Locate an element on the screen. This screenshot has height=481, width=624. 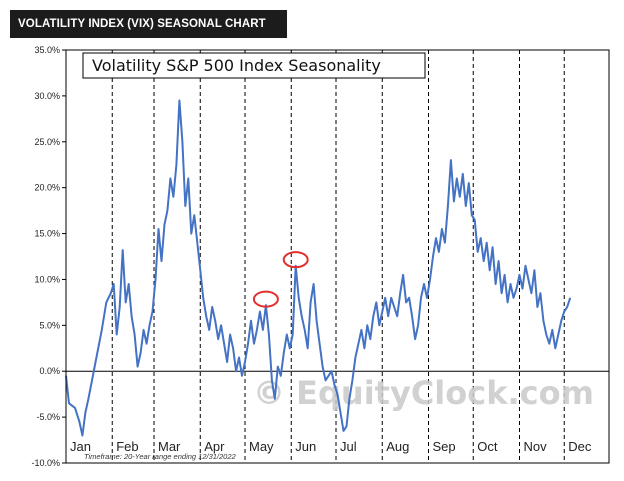
x-axis-labels: Jan Feb Mar Apr May Jun Jul Aug Sep Oct Nov Dec is located at coordinates (331, 446).